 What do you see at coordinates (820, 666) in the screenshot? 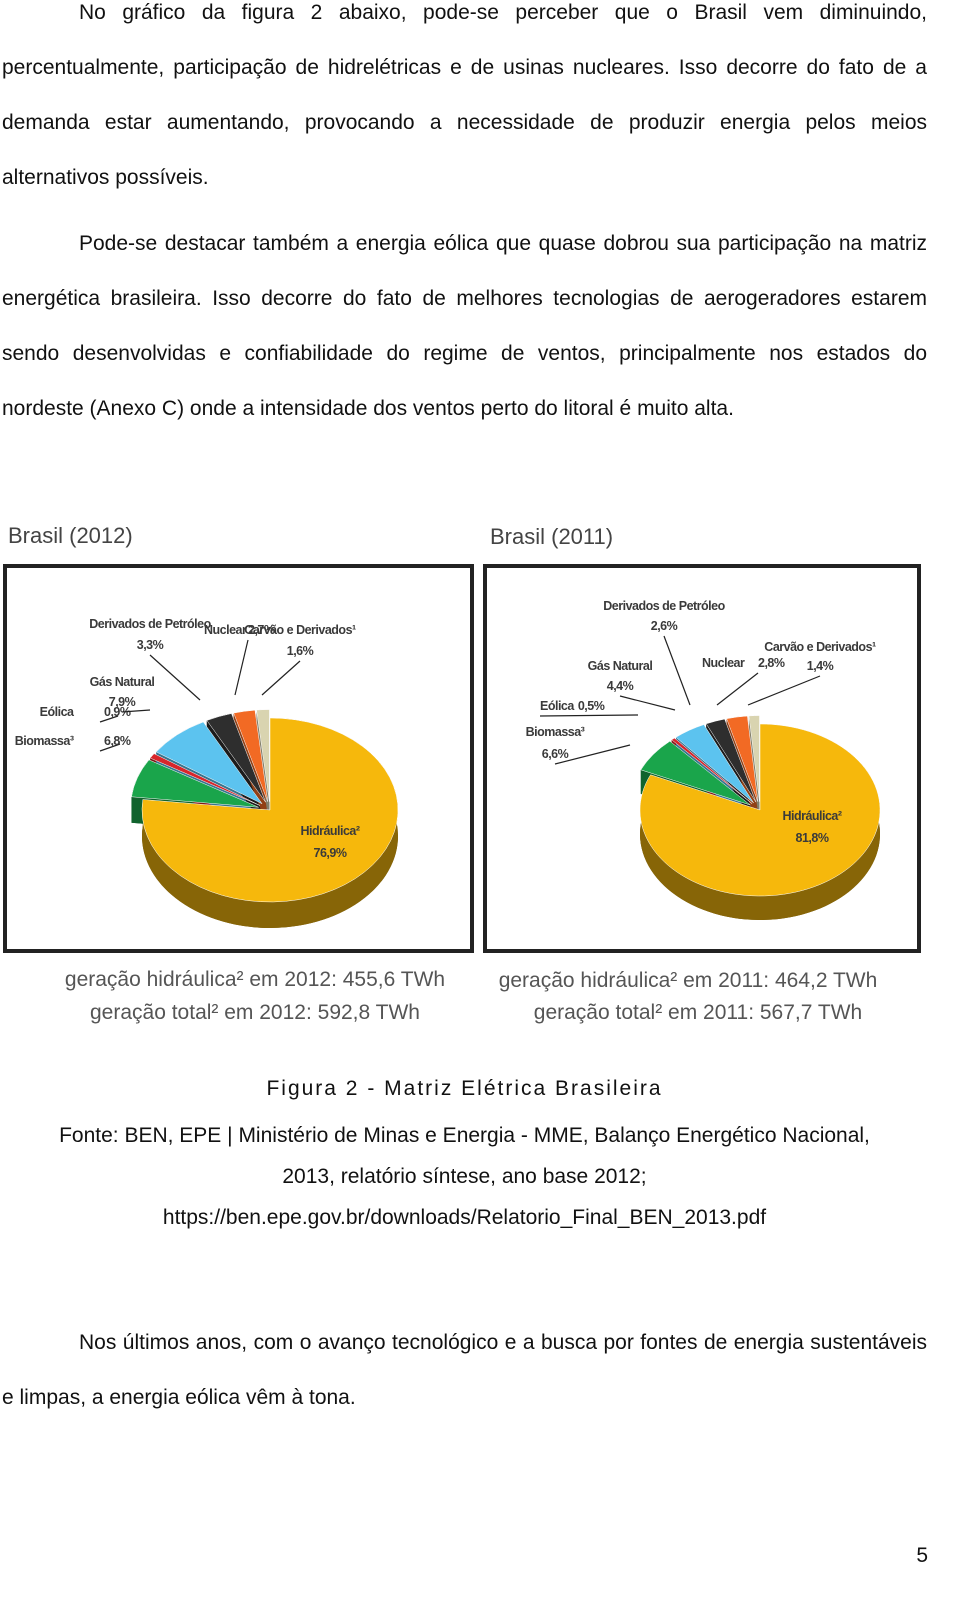
I see `slice-value-label: 1,4%` at bounding box center [820, 666].